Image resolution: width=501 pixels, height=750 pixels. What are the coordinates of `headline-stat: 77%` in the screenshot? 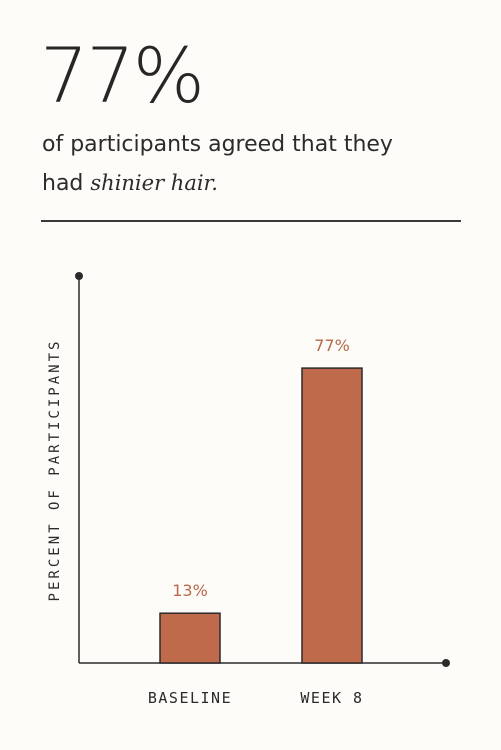 It's located at (122, 75).